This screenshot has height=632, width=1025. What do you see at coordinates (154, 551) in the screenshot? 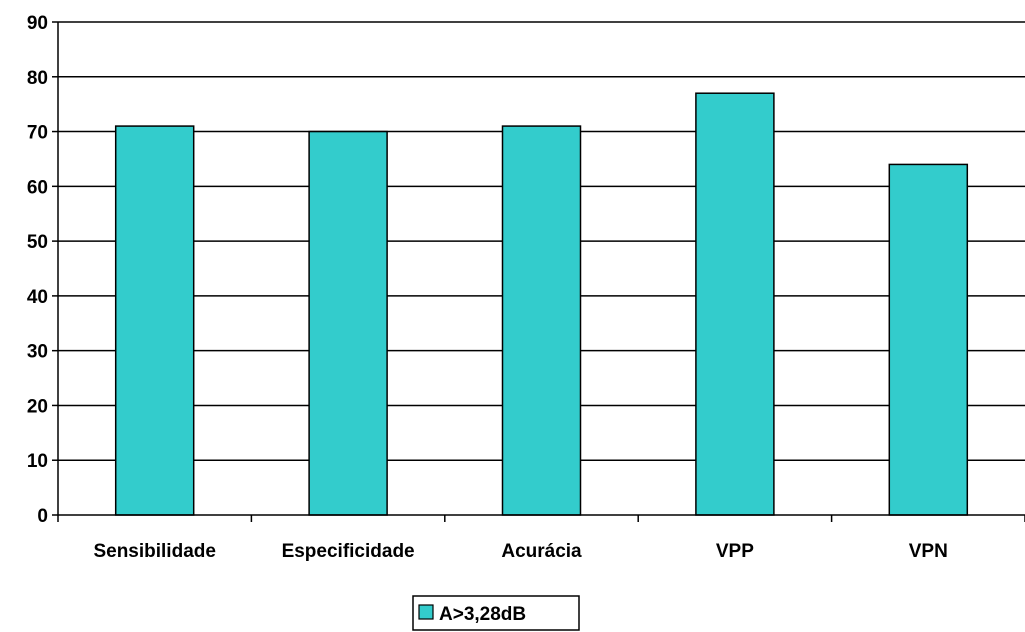
I see `x-tick-label: Sensibilidade` at bounding box center [154, 551].